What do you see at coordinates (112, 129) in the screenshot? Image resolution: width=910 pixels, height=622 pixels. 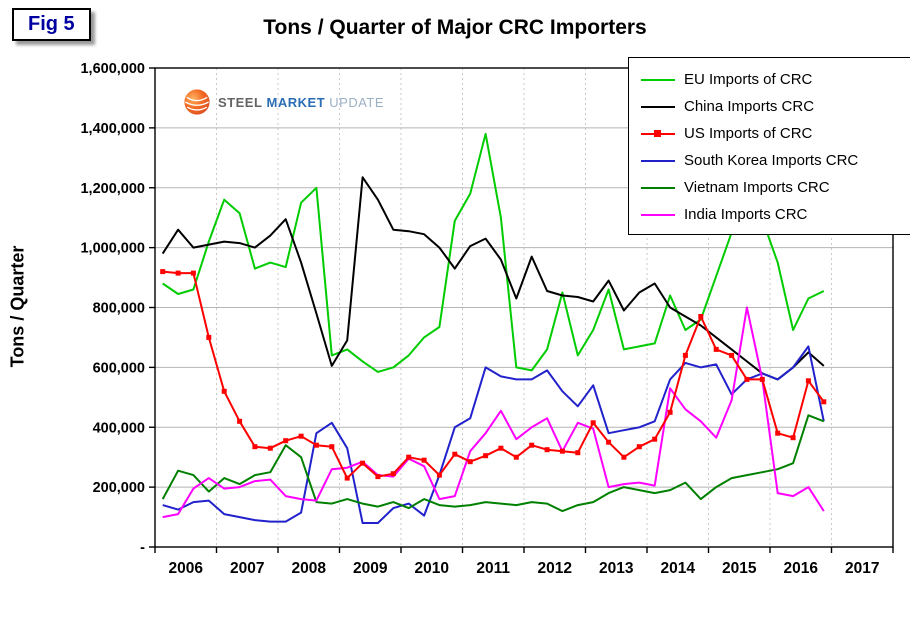 I see `y-axis-label: 1,400,000` at bounding box center [112, 129].